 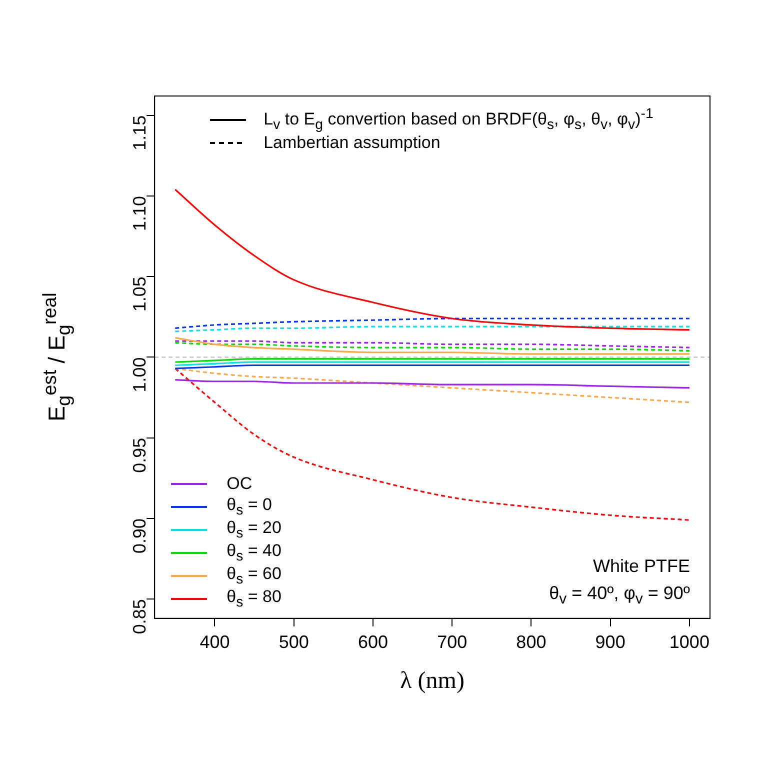 I want to click on x-tick-label: 700, so click(x=452, y=642).